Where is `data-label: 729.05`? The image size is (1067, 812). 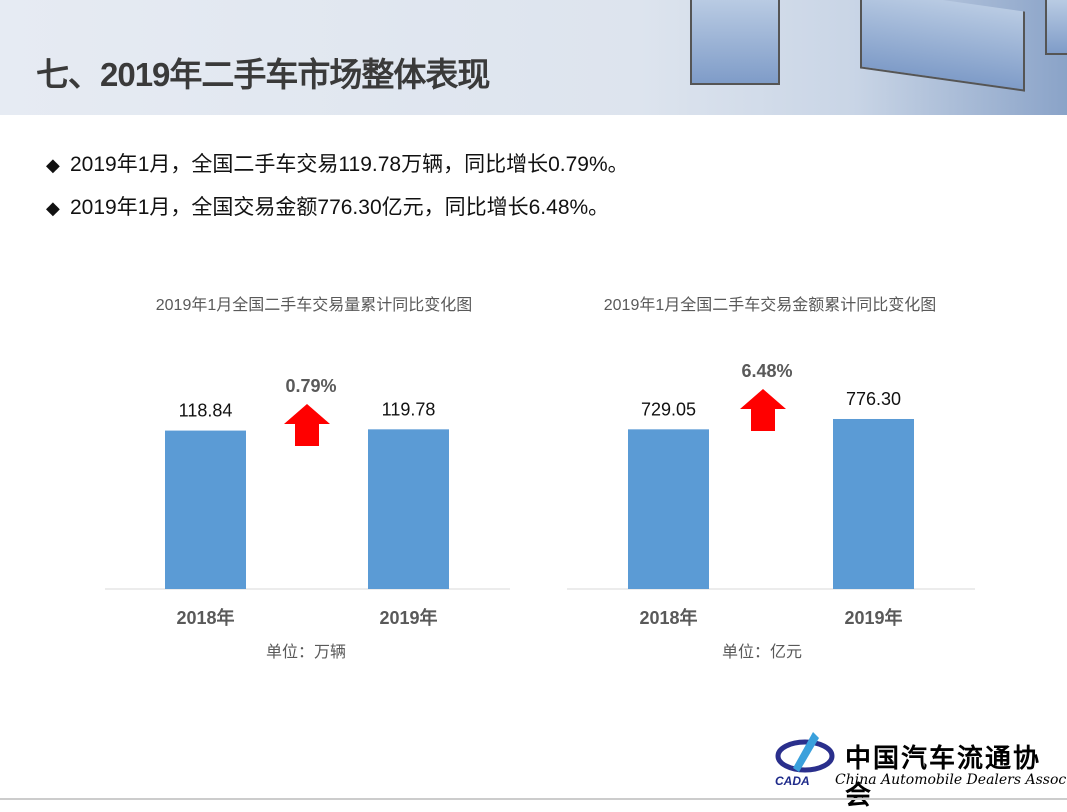
data-label: 729.05 is located at coordinates (668, 409).